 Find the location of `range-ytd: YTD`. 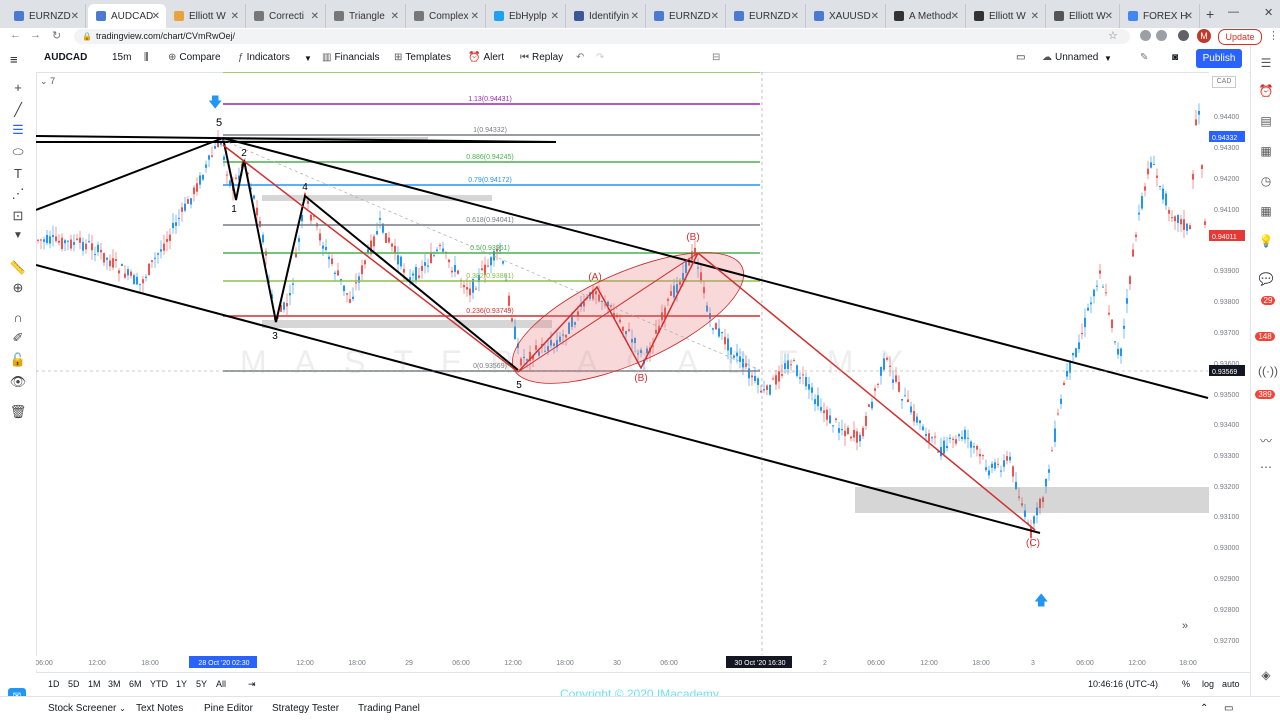

range-ytd: YTD is located at coordinates (159, 684).